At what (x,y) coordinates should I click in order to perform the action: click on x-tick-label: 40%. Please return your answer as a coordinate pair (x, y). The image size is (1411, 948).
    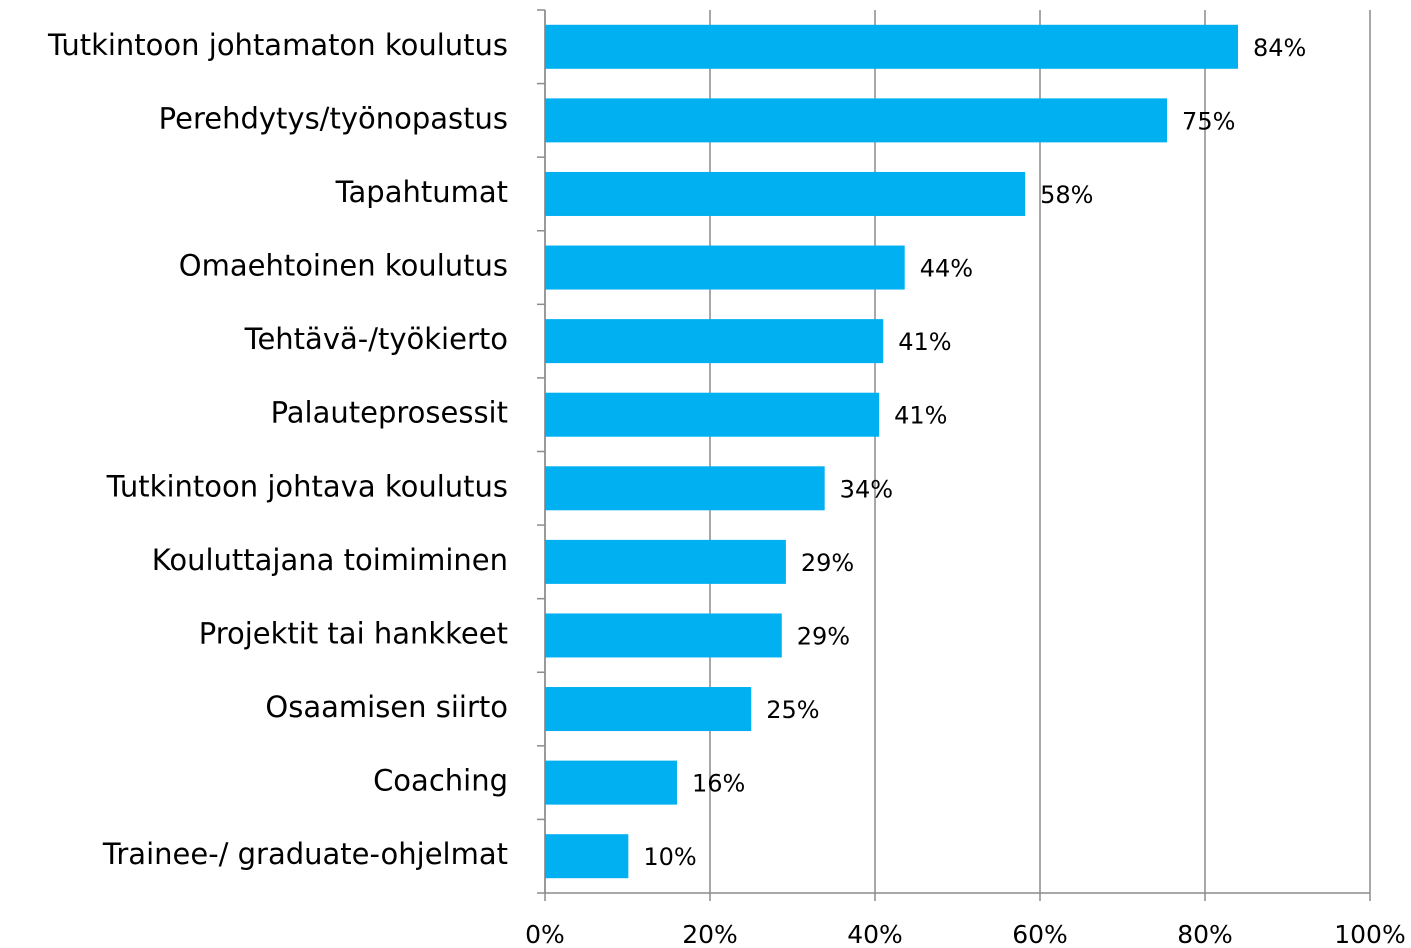
    Looking at the image, I should click on (875, 934).